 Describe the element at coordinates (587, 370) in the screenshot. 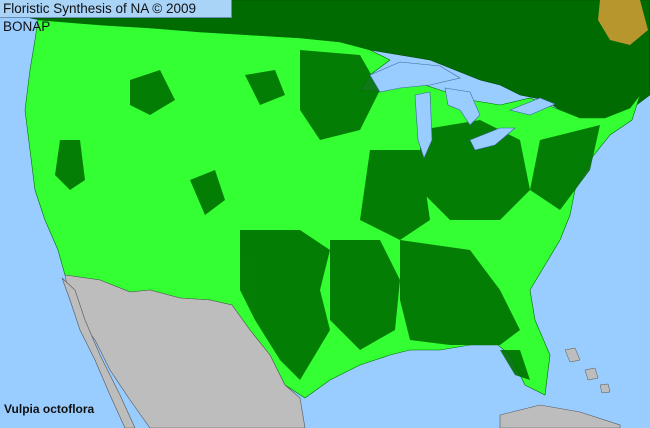

I see `bahamas` at that location.